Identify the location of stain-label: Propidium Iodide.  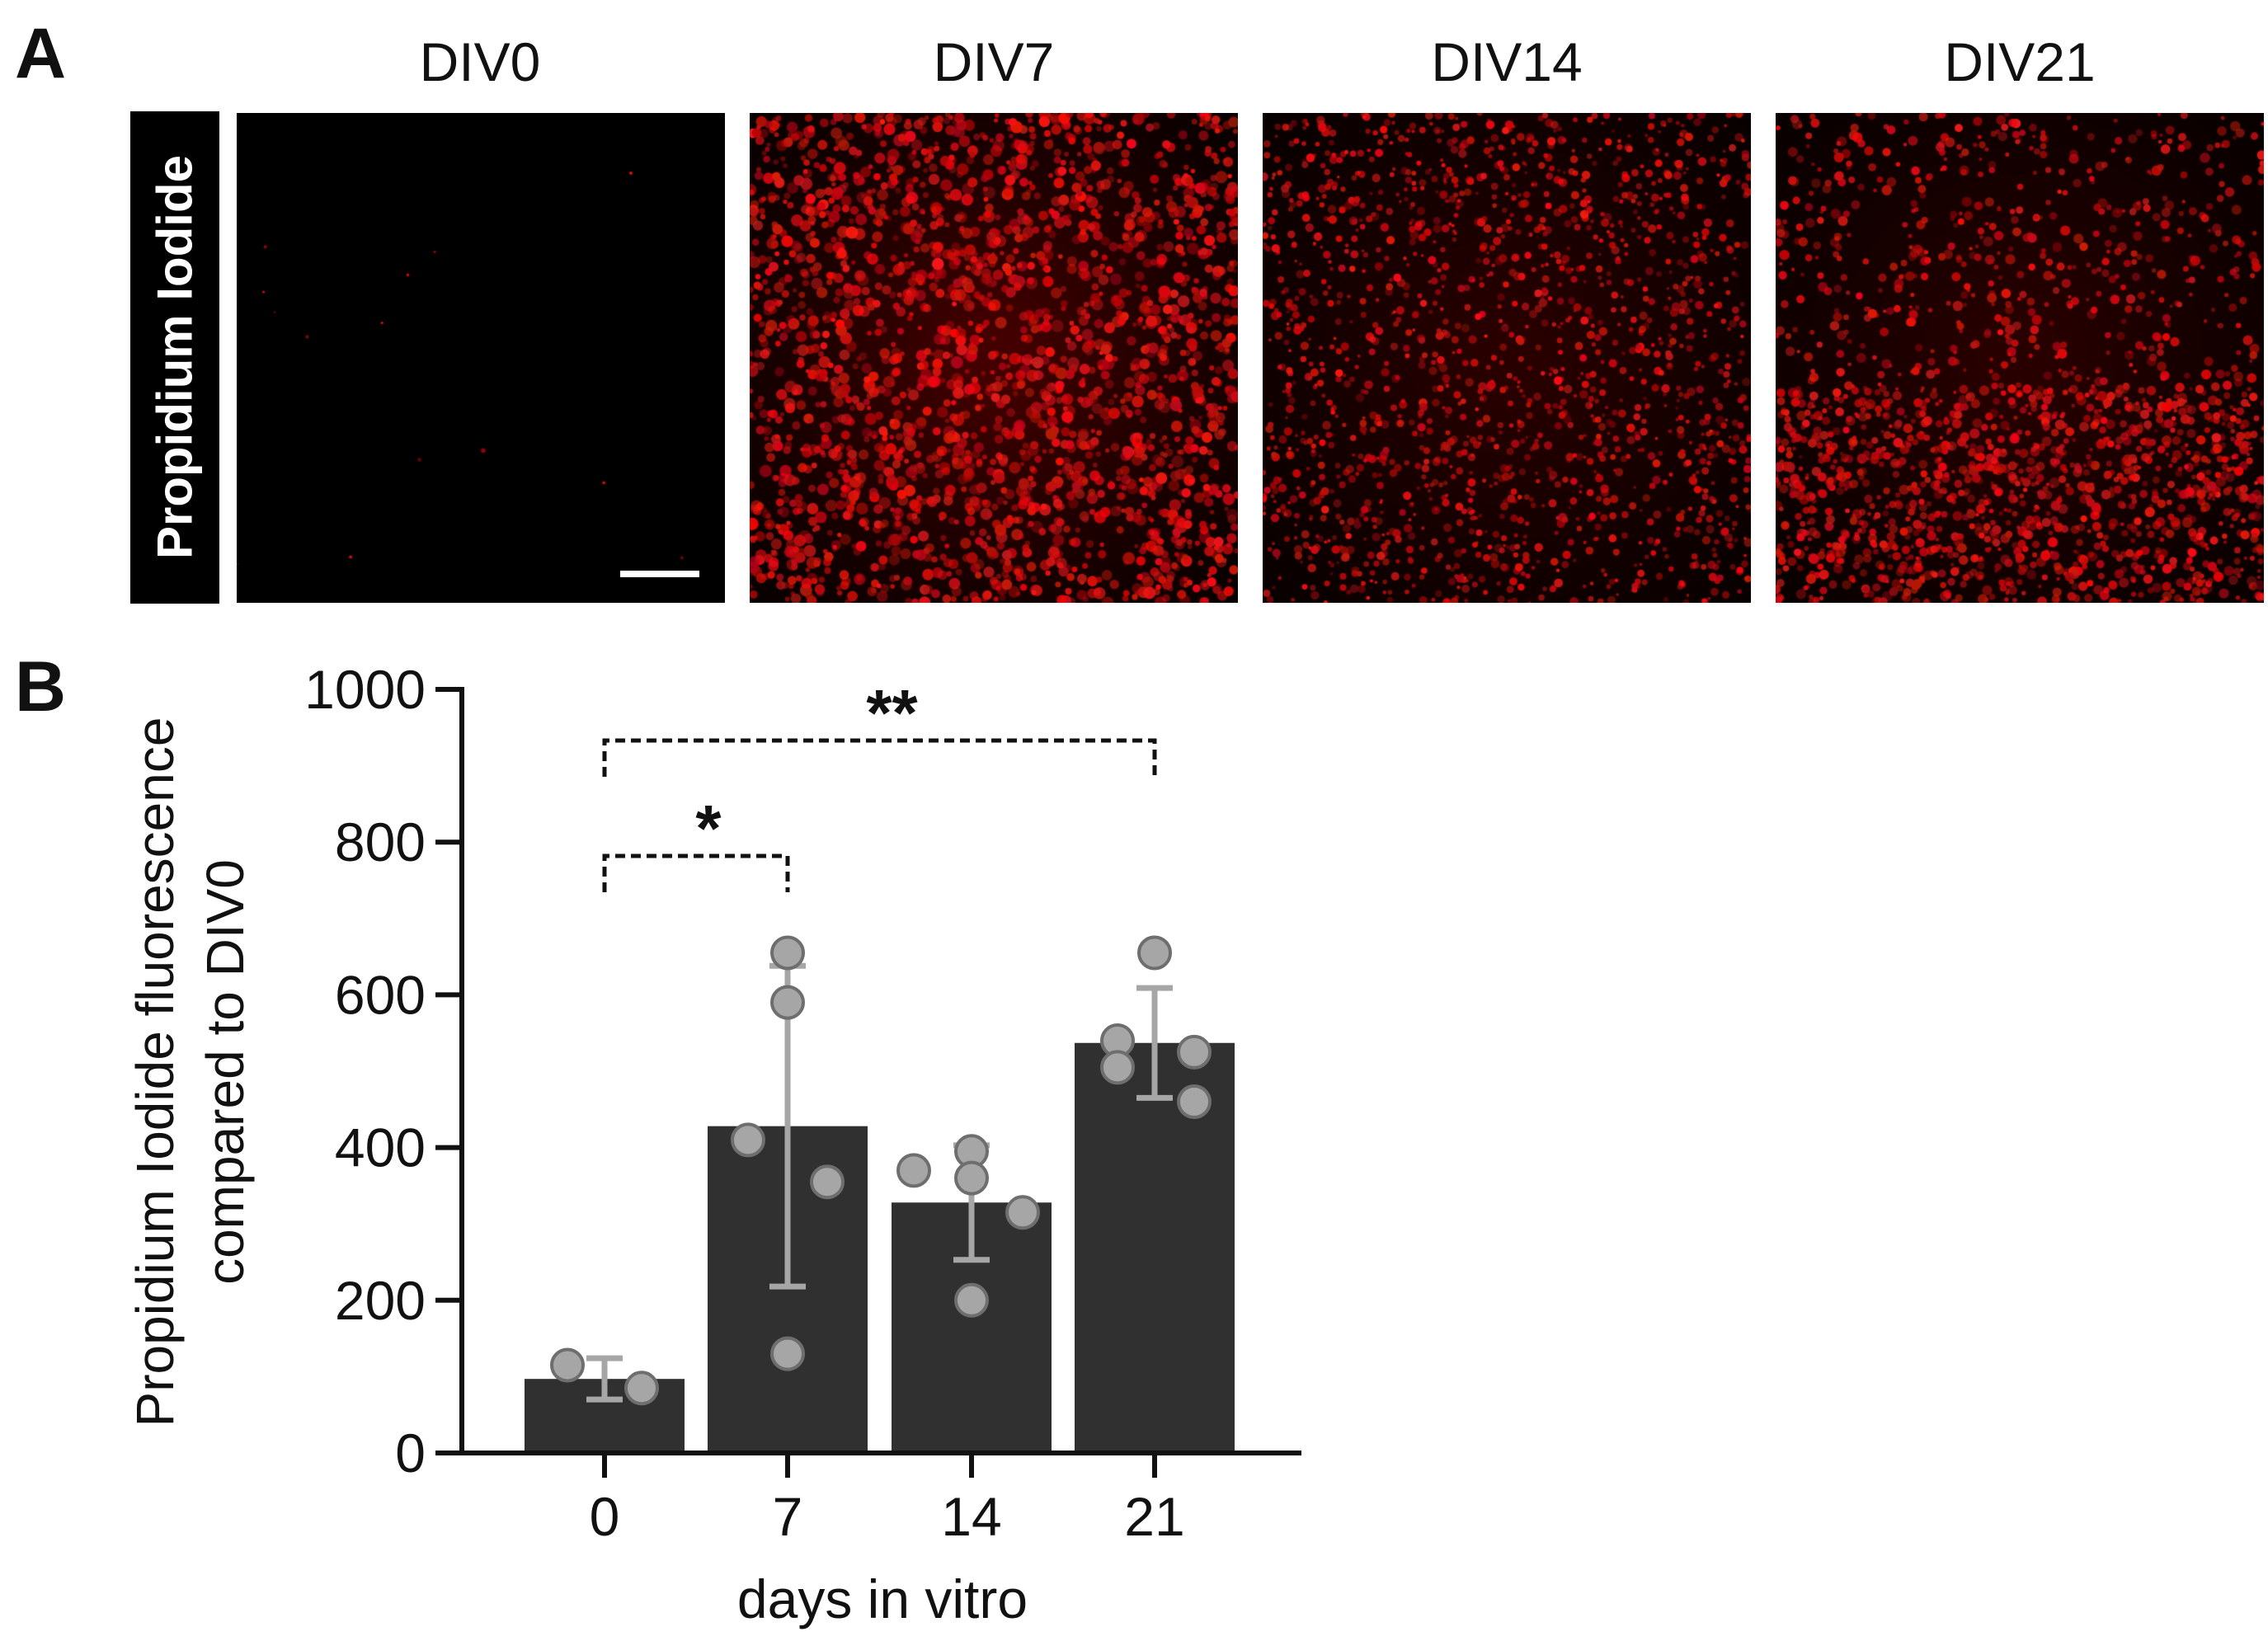
(175, 357).